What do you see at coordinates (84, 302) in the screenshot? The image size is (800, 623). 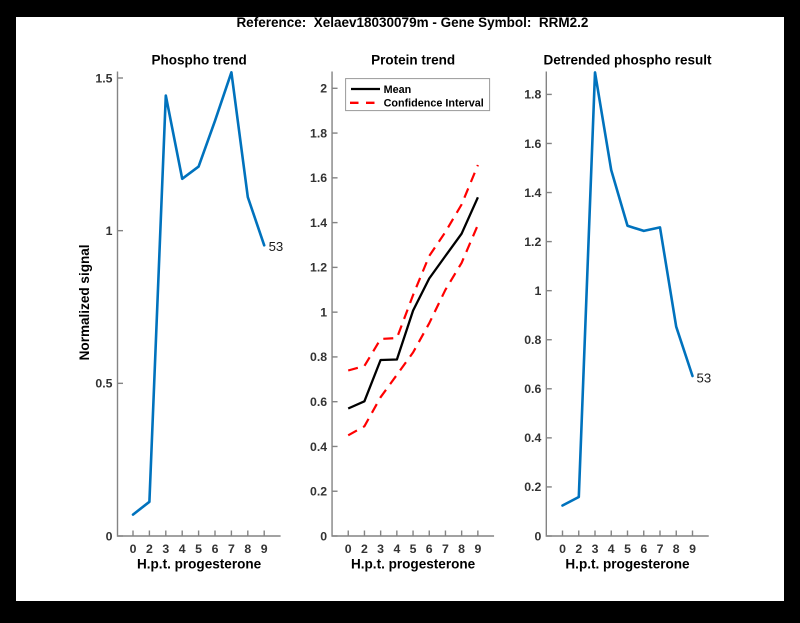 I see `svg-text: Normalized signal` at bounding box center [84, 302].